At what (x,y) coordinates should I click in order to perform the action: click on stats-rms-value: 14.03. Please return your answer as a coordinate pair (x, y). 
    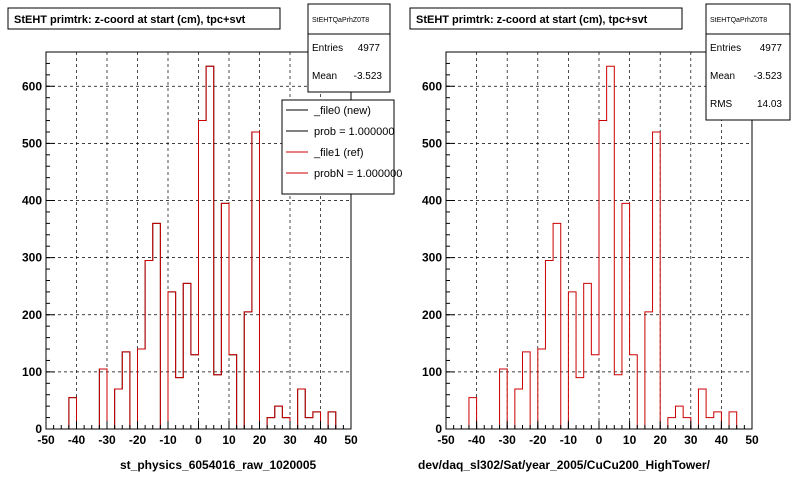
    Looking at the image, I should click on (769, 104).